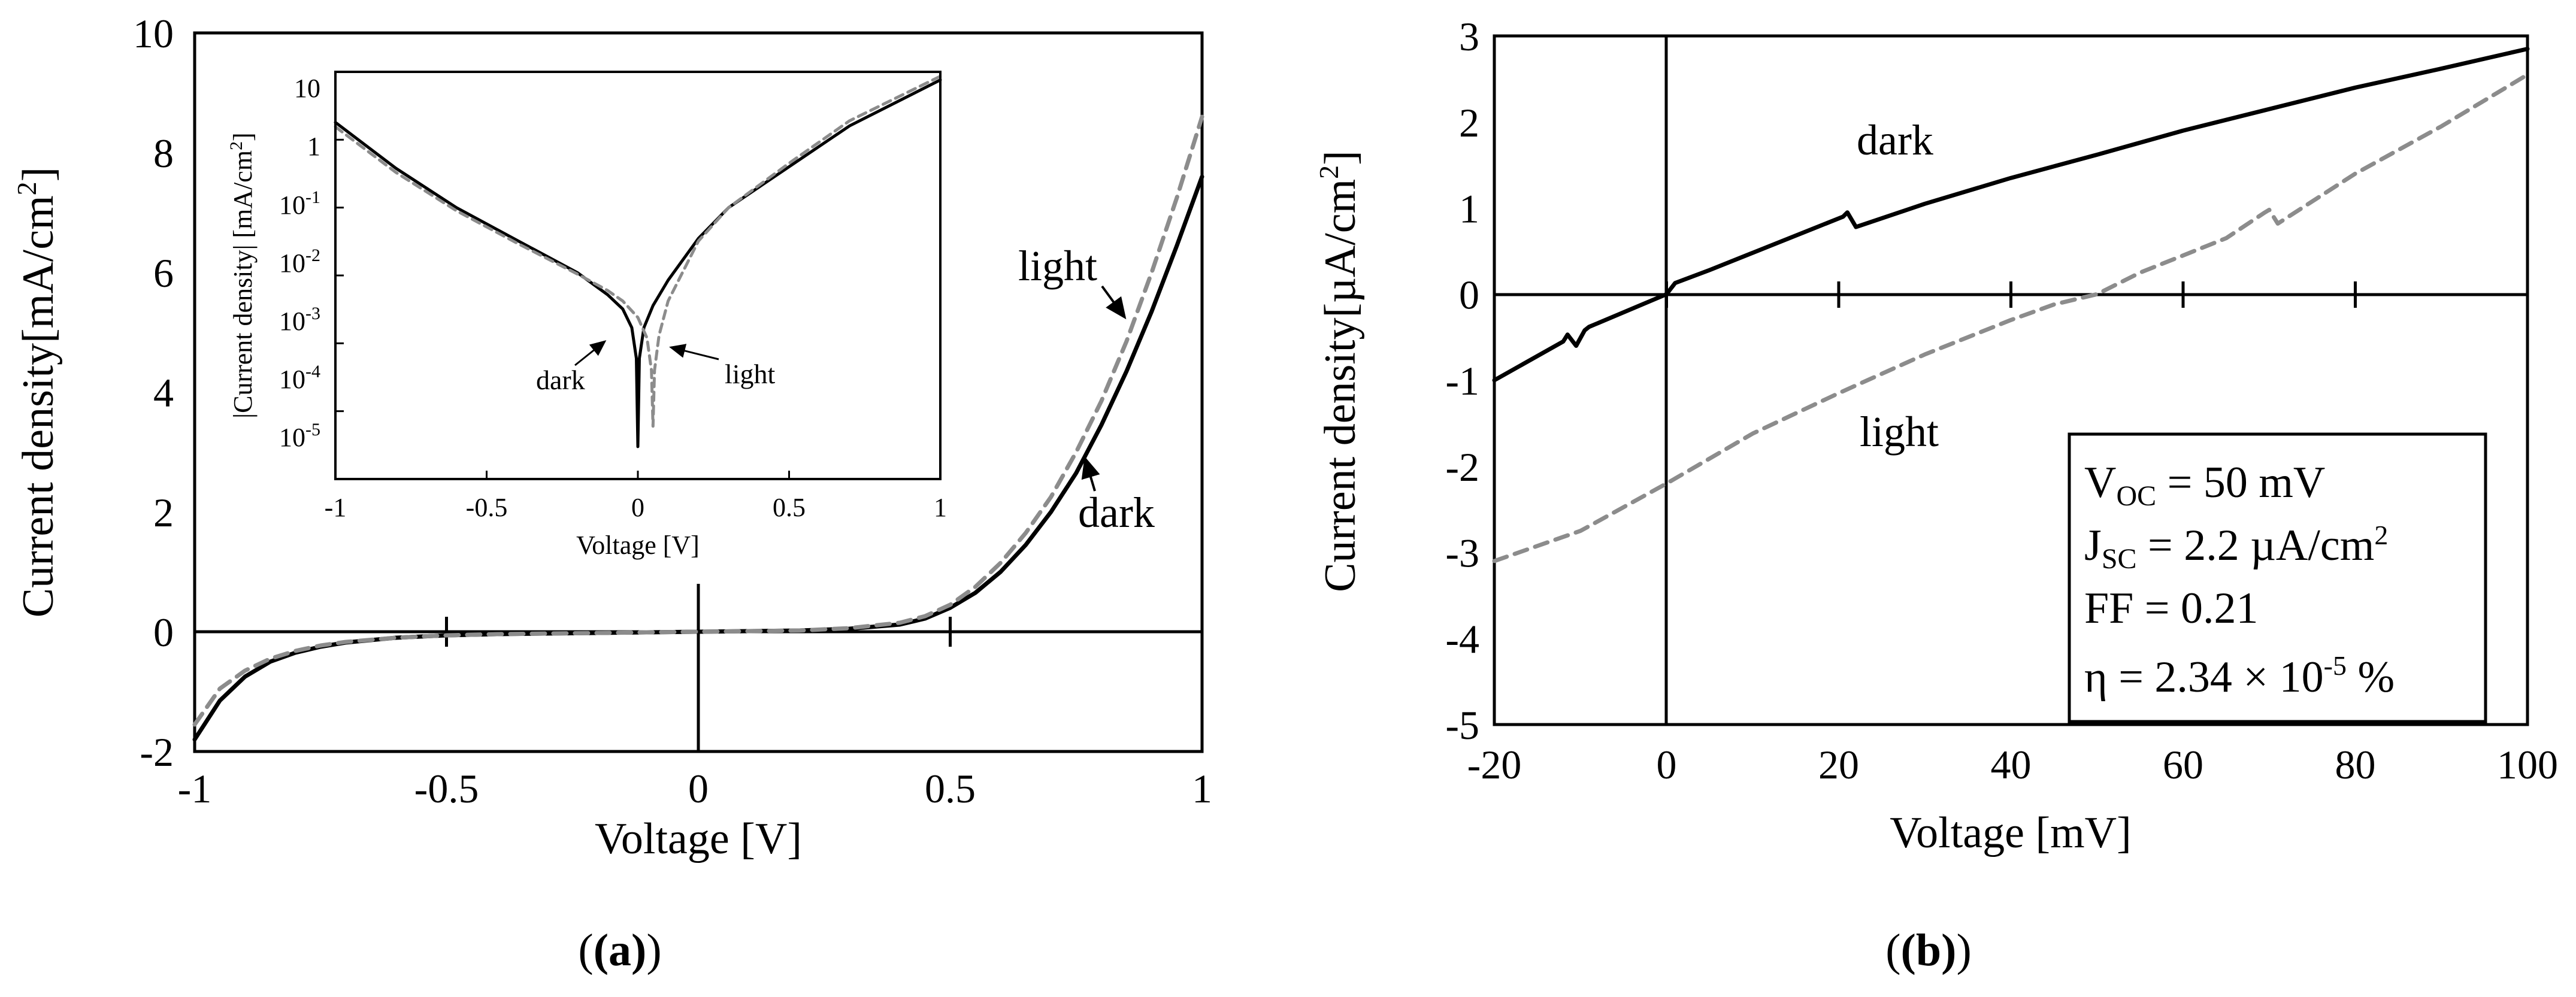 The height and width of the screenshot is (997, 2576). Describe the element at coordinates (1462, 467) in the screenshot. I see `chart-b-y-tick-label: -2` at that location.